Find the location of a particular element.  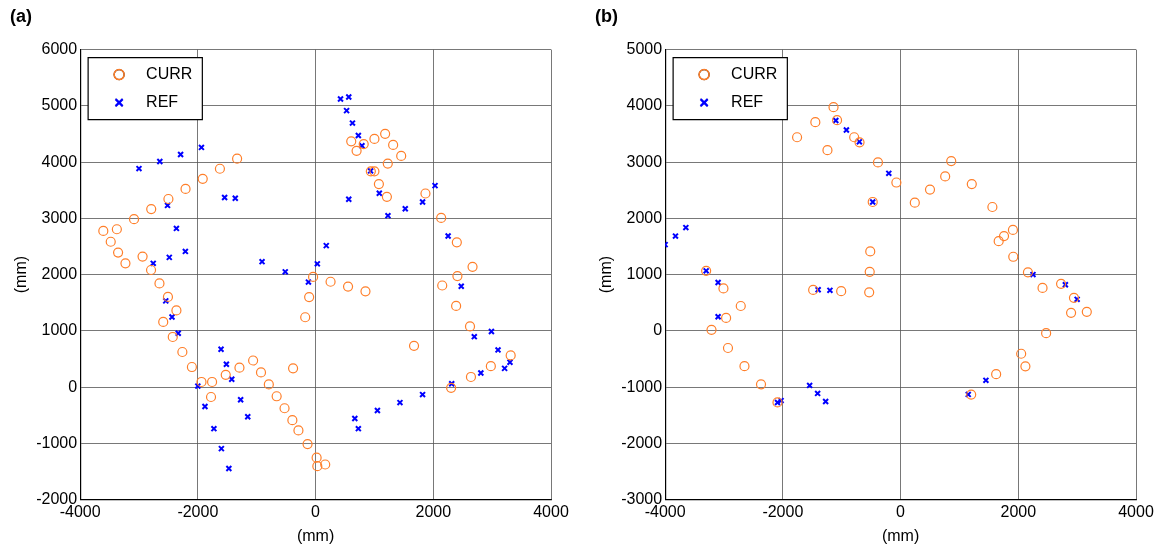

y-tick-label: -2000 is located at coordinates (642, 442).